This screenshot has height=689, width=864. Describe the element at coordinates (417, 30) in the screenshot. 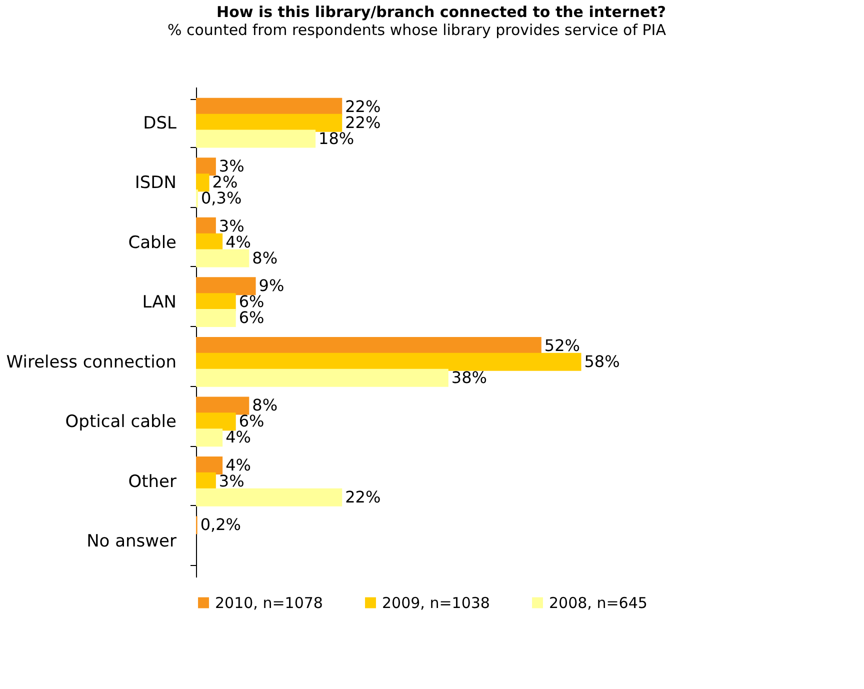

I see `chart-subtitle: % counted from respondents whose library provides service of PIA` at that location.